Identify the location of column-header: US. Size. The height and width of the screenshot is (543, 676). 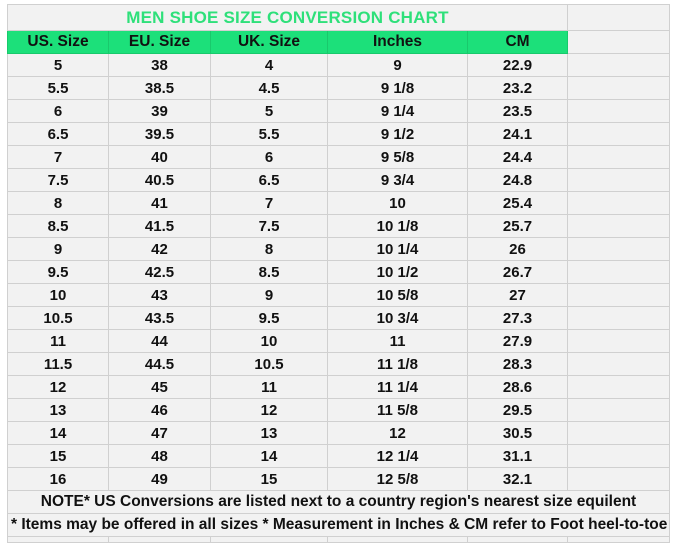
(58, 42).